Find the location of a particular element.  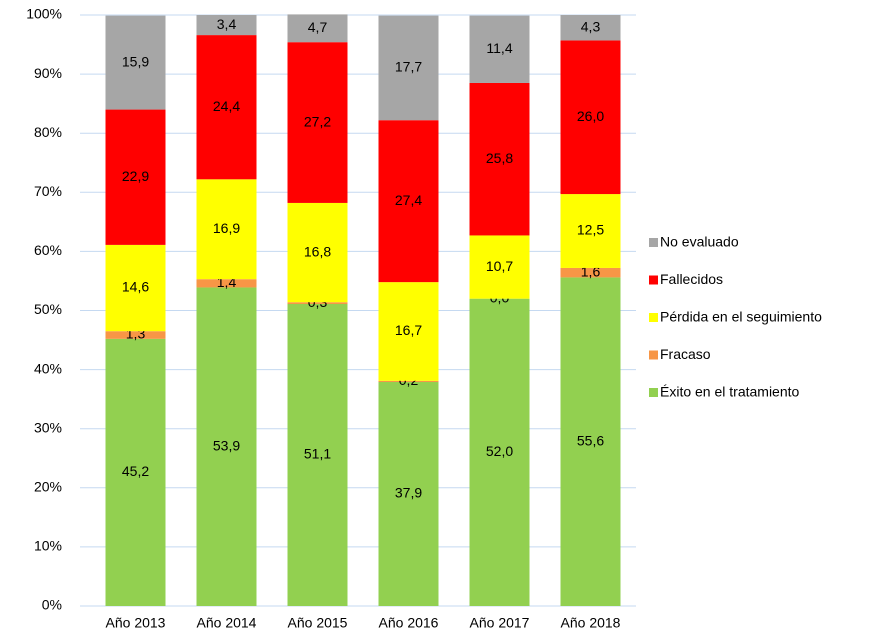

data-label: 4,3 is located at coordinates (591, 26).